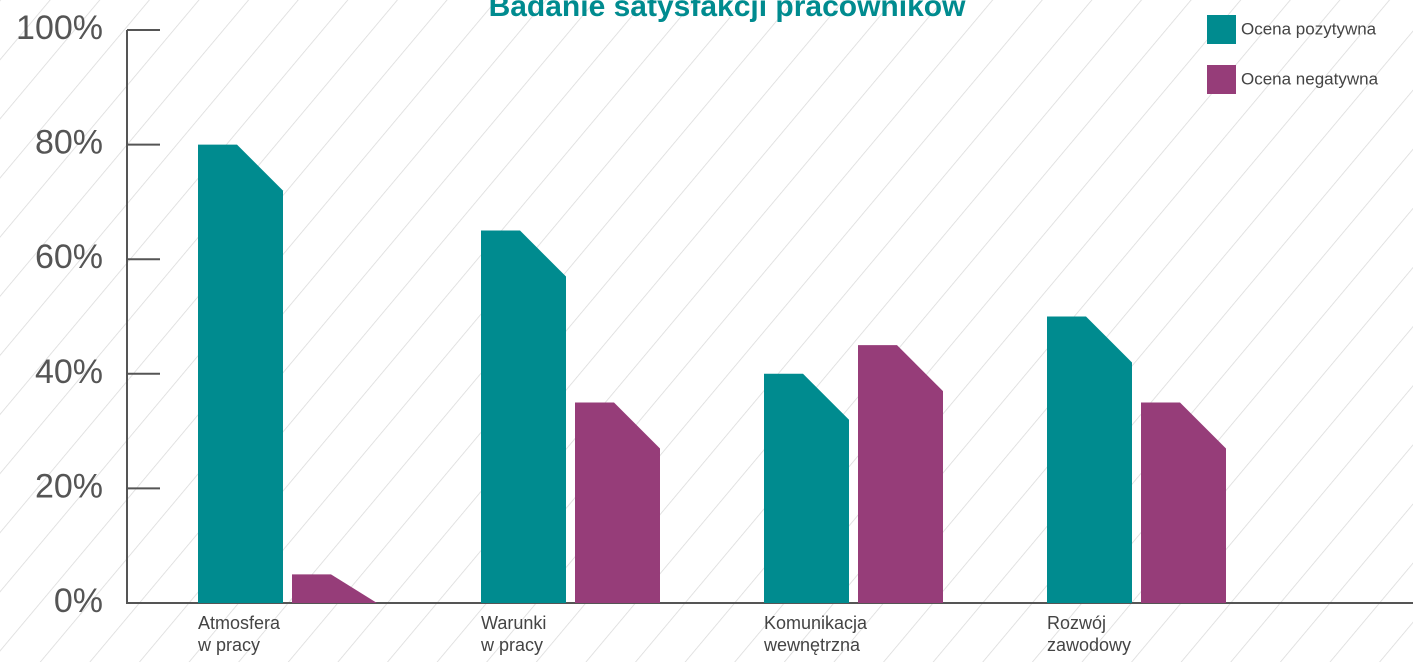 This screenshot has height=662, width=1413. Describe the element at coordinates (1089, 634) in the screenshot. I see `x-tick-label: Rozwój zawodowy` at that location.